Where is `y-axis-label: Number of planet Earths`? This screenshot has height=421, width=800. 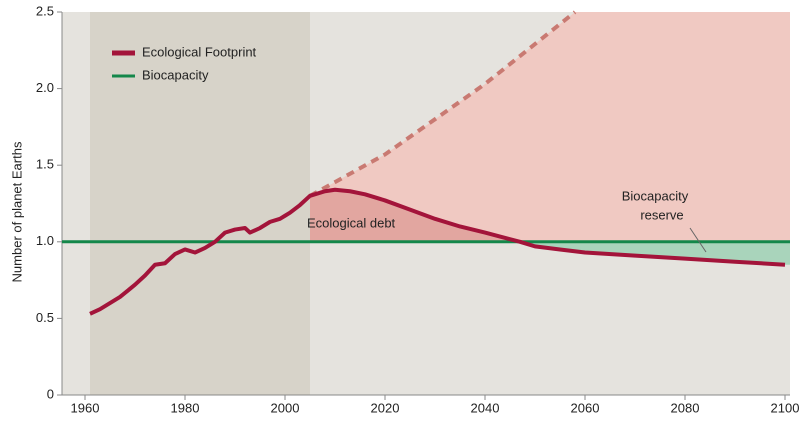 y-axis-label: Number of planet Earths is located at coordinates (16, 211).